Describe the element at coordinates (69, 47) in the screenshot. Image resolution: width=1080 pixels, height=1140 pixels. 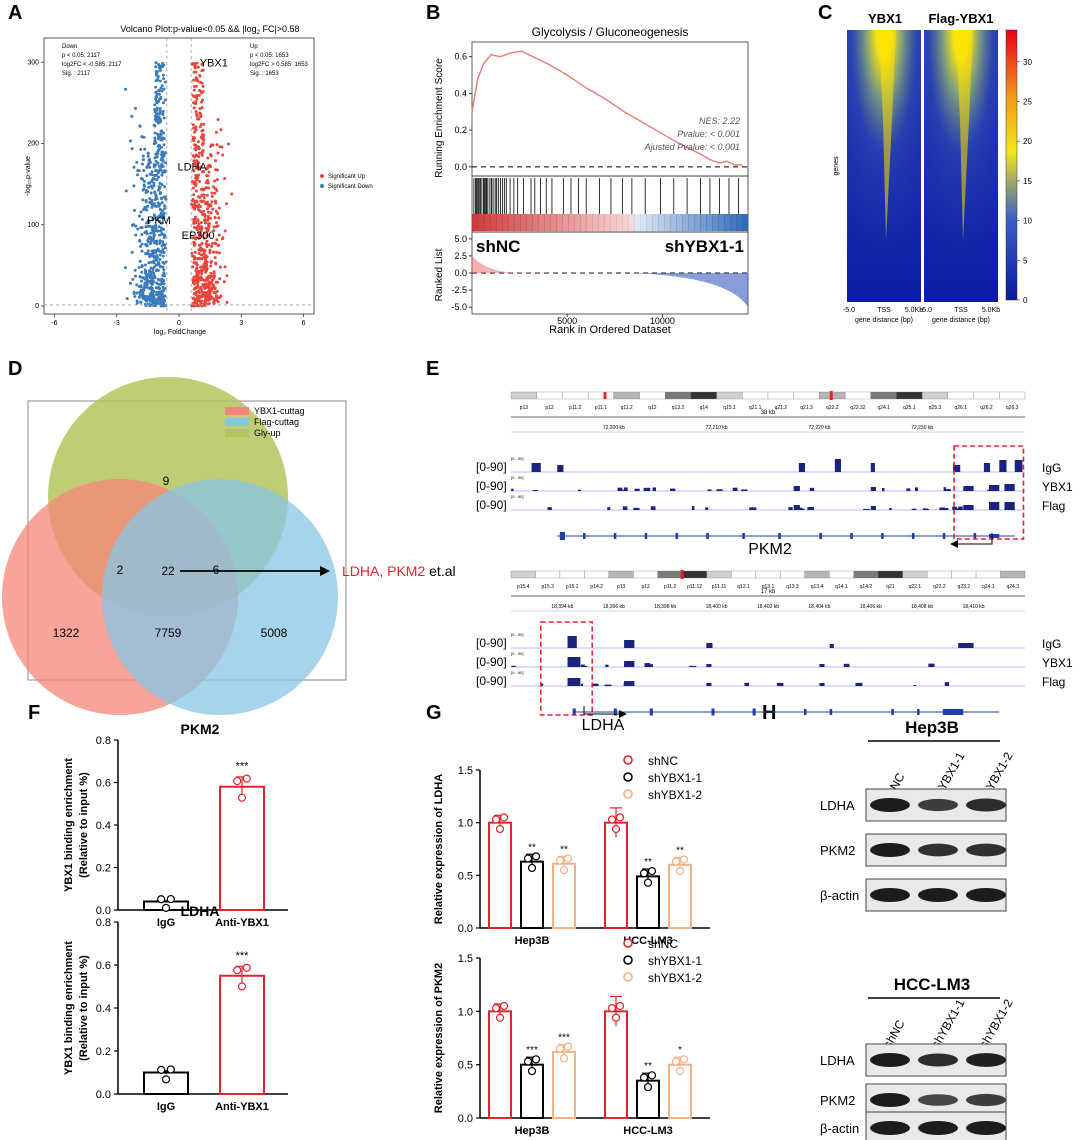
I see `down-stat-0: Down` at that location.